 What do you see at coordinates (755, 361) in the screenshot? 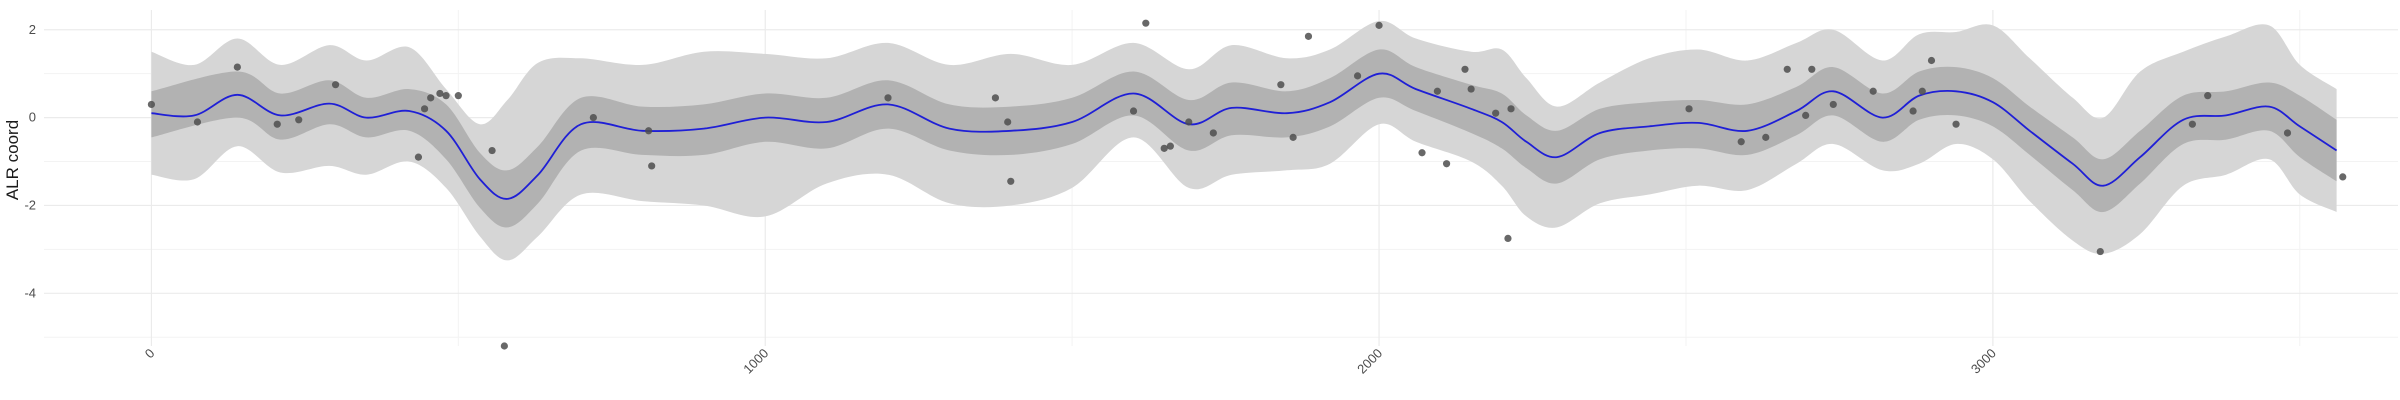
I see `x-tick-label: 1000` at bounding box center [755, 361].